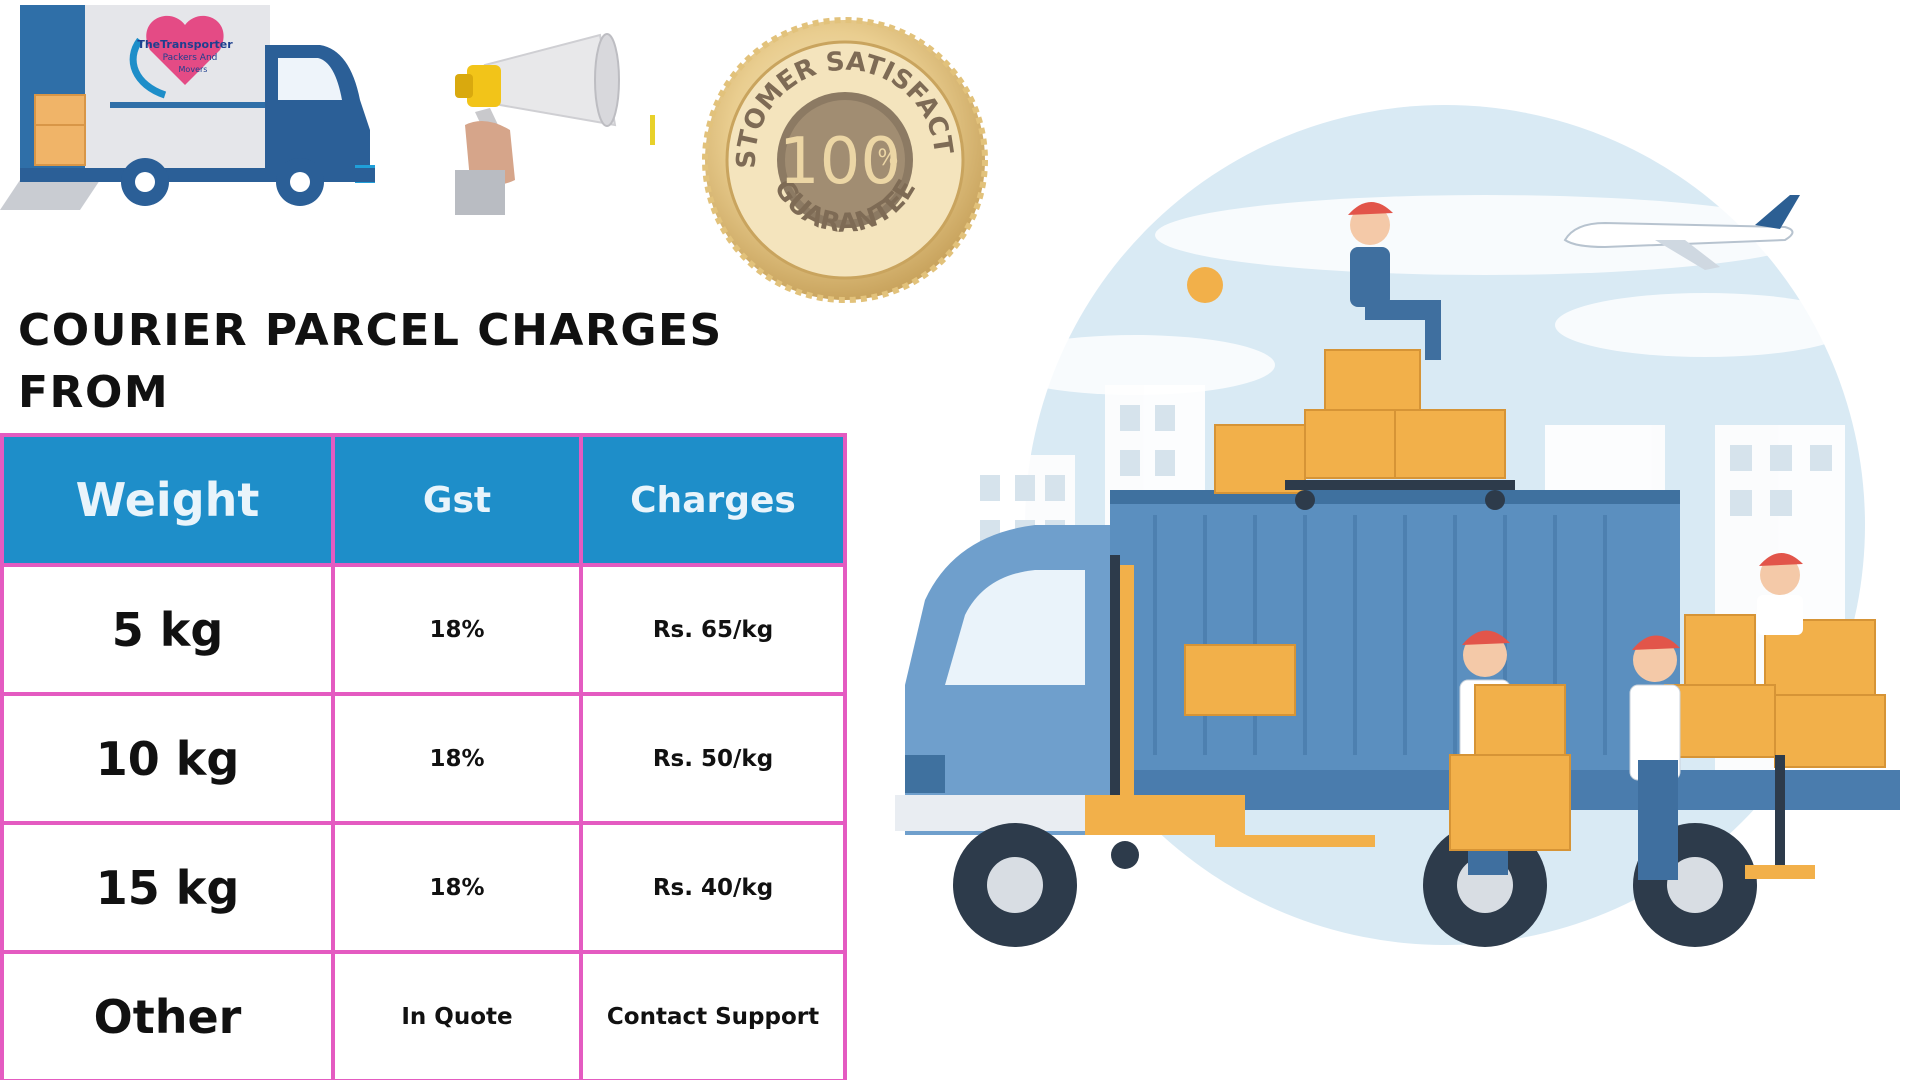  What do you see at coordinates (1230, 712) in the screenshot?
I see `pallet-jack-icon` at bounding box center [1230, 712].